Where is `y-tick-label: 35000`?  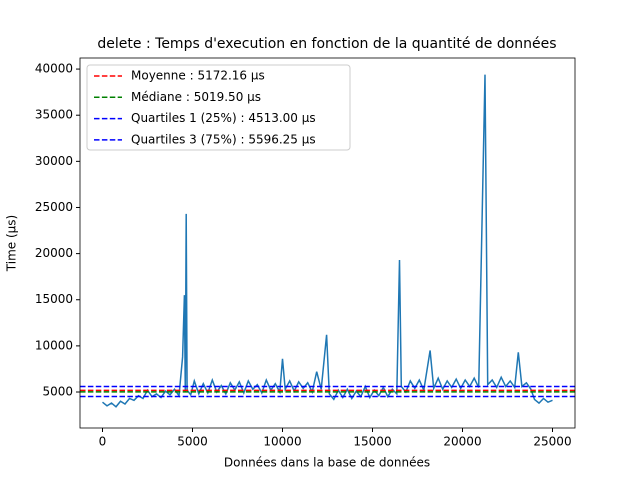 y-tick-label: 35000 is located at coordinates (54, 115).